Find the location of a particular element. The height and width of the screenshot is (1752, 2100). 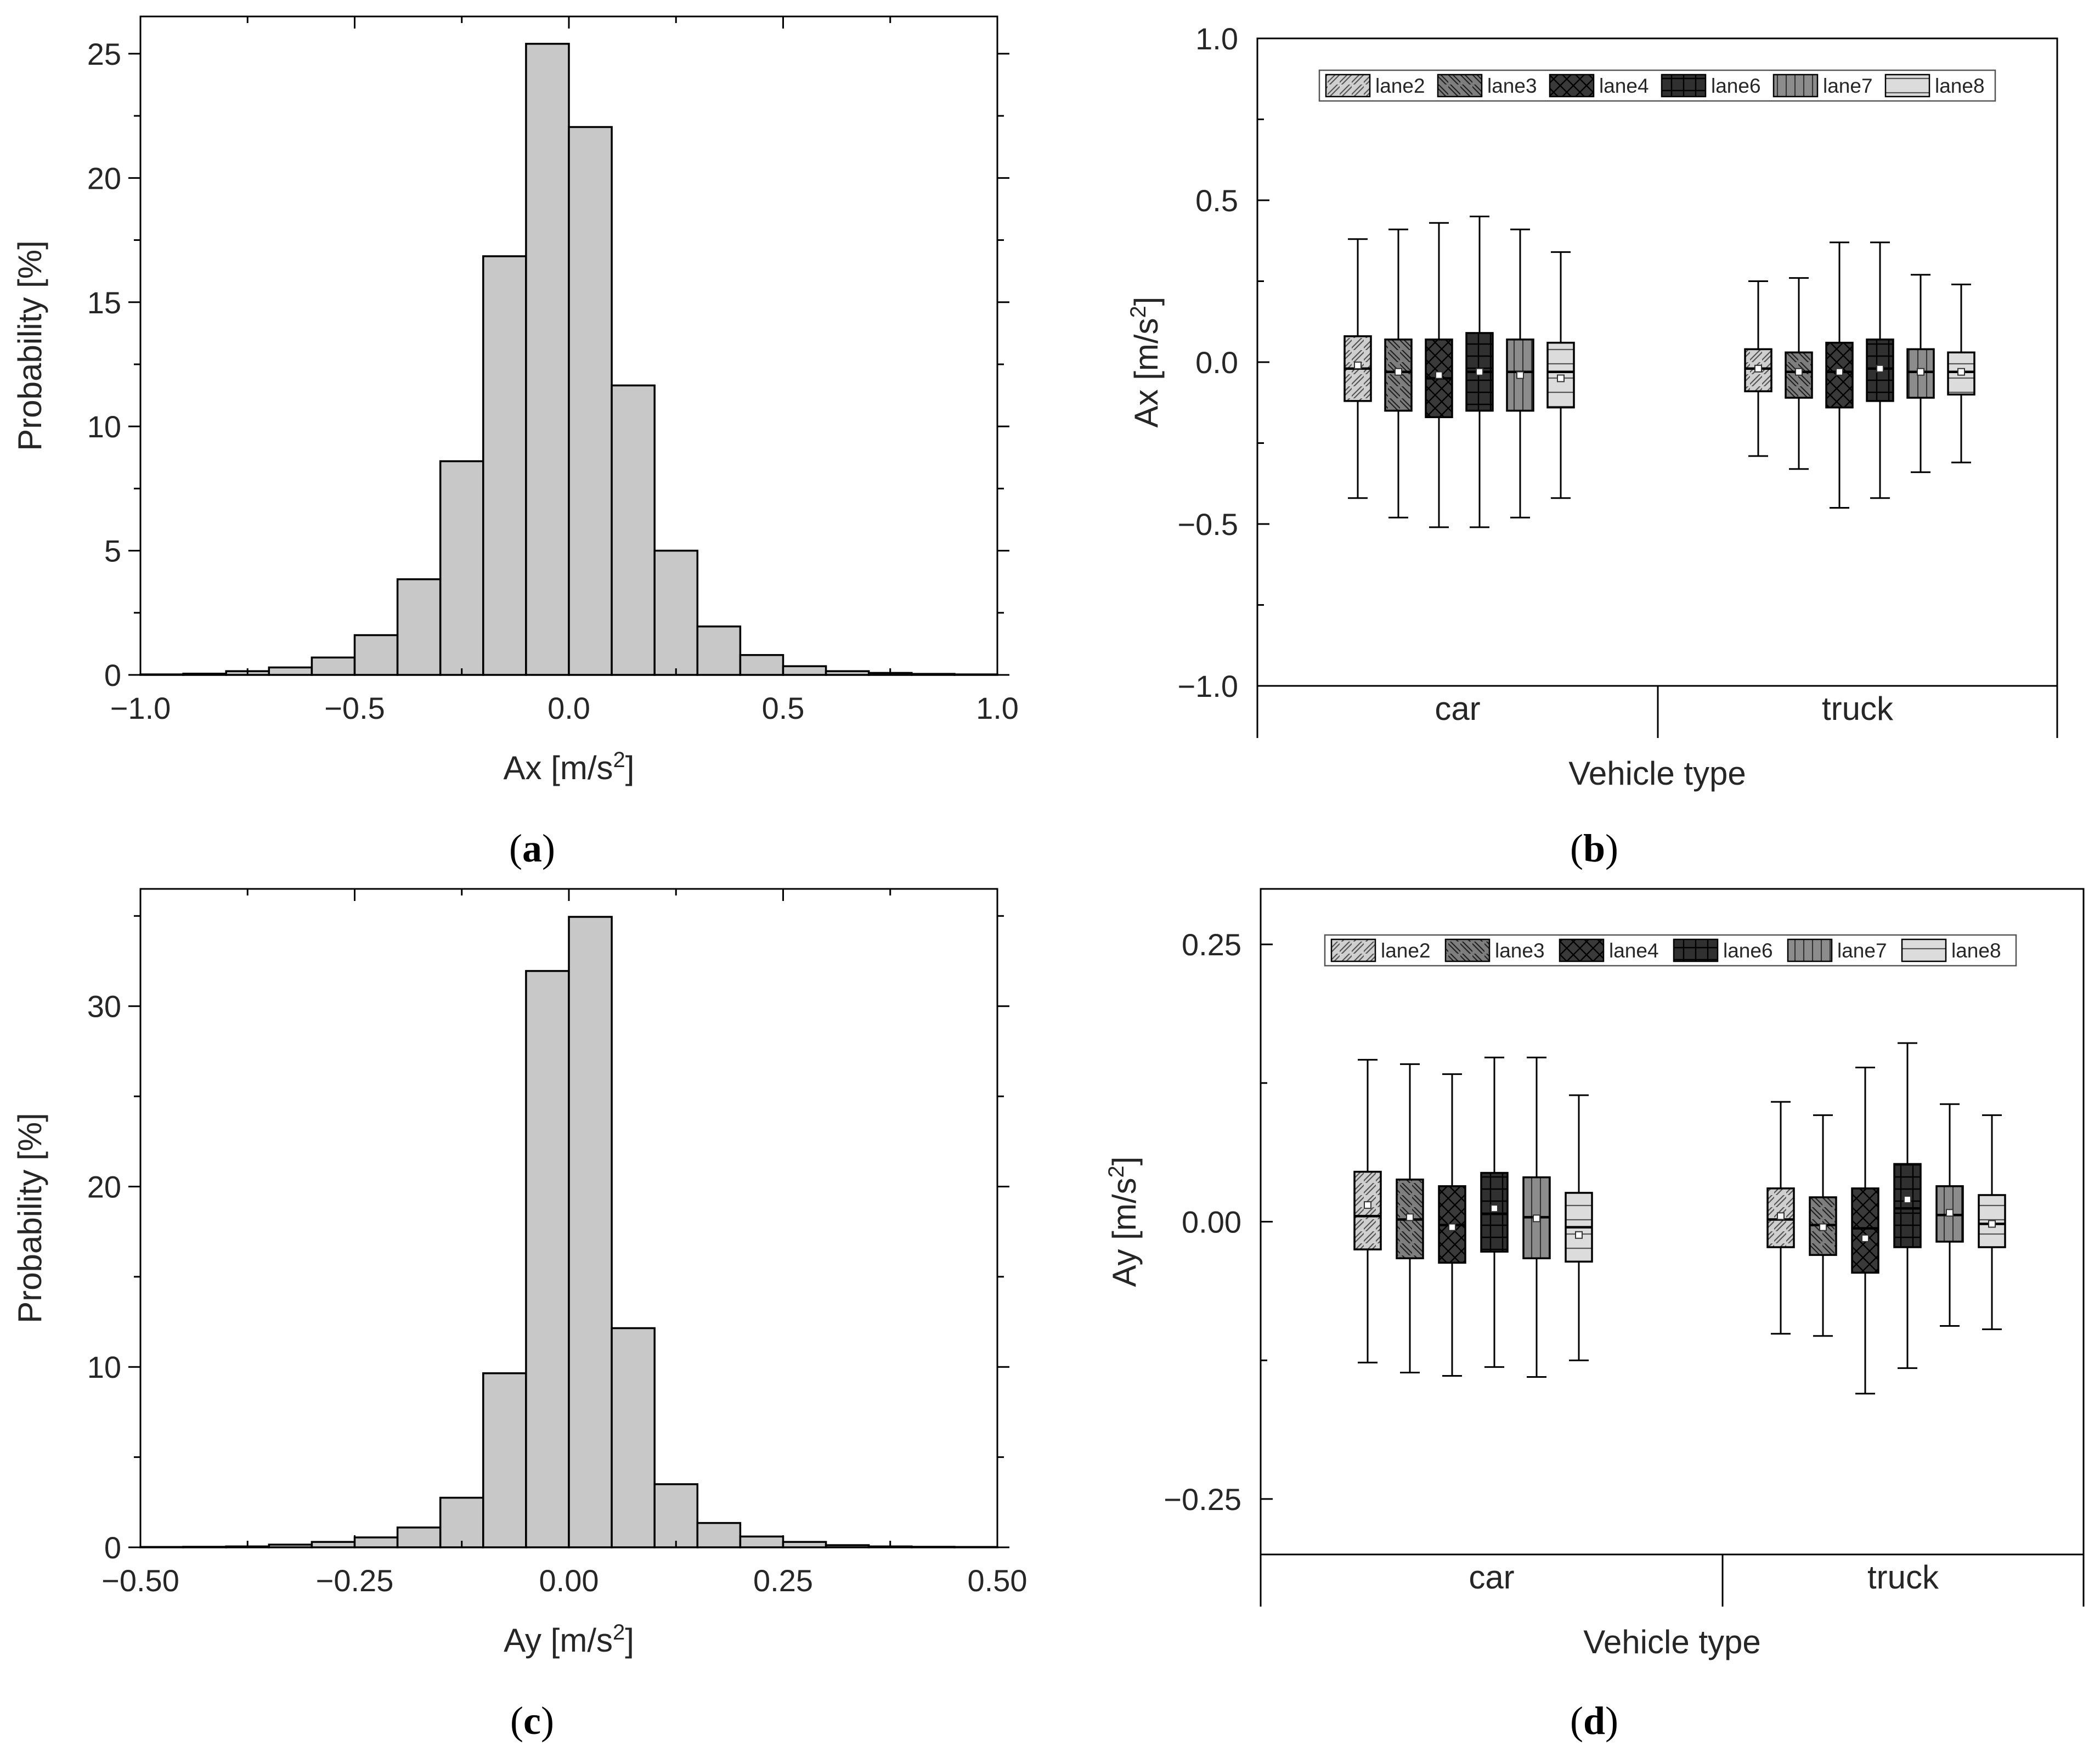

y-tick-label: 0.0 is located at coordinates (1216, 363).